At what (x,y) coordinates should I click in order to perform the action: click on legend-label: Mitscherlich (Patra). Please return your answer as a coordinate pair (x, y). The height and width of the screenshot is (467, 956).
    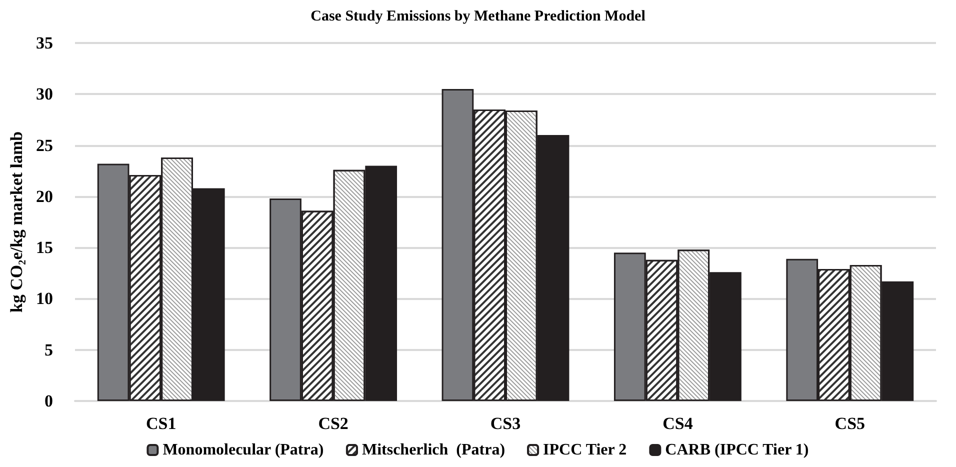
    Looking at the image, I should click on (434, 450).